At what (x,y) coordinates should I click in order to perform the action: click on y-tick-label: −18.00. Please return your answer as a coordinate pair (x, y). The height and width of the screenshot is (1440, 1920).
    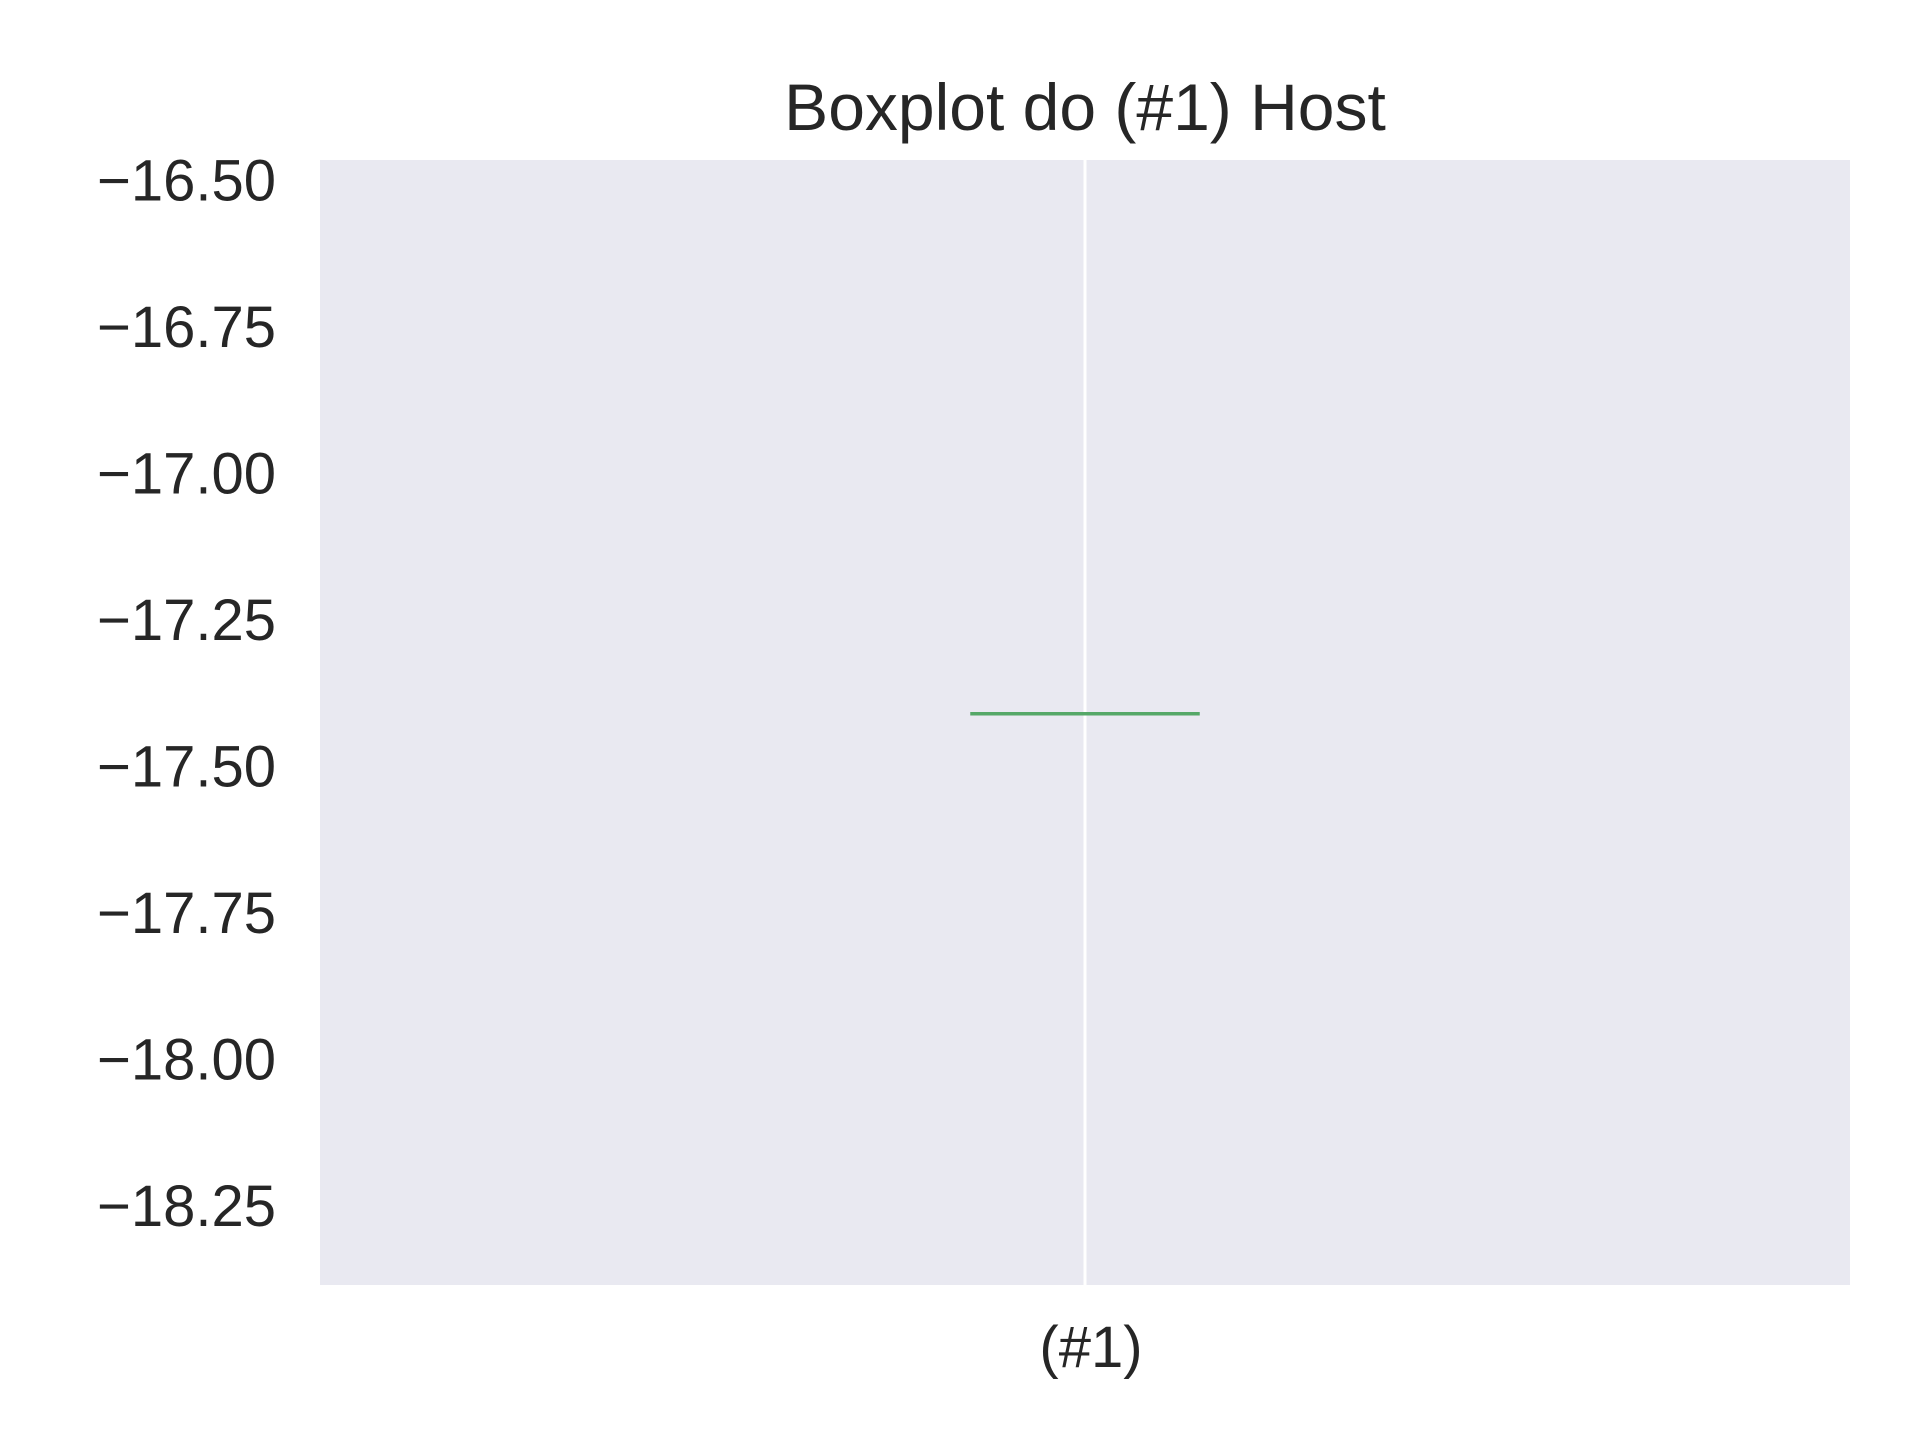
    Looking at the image, I should click on (186, 1059).